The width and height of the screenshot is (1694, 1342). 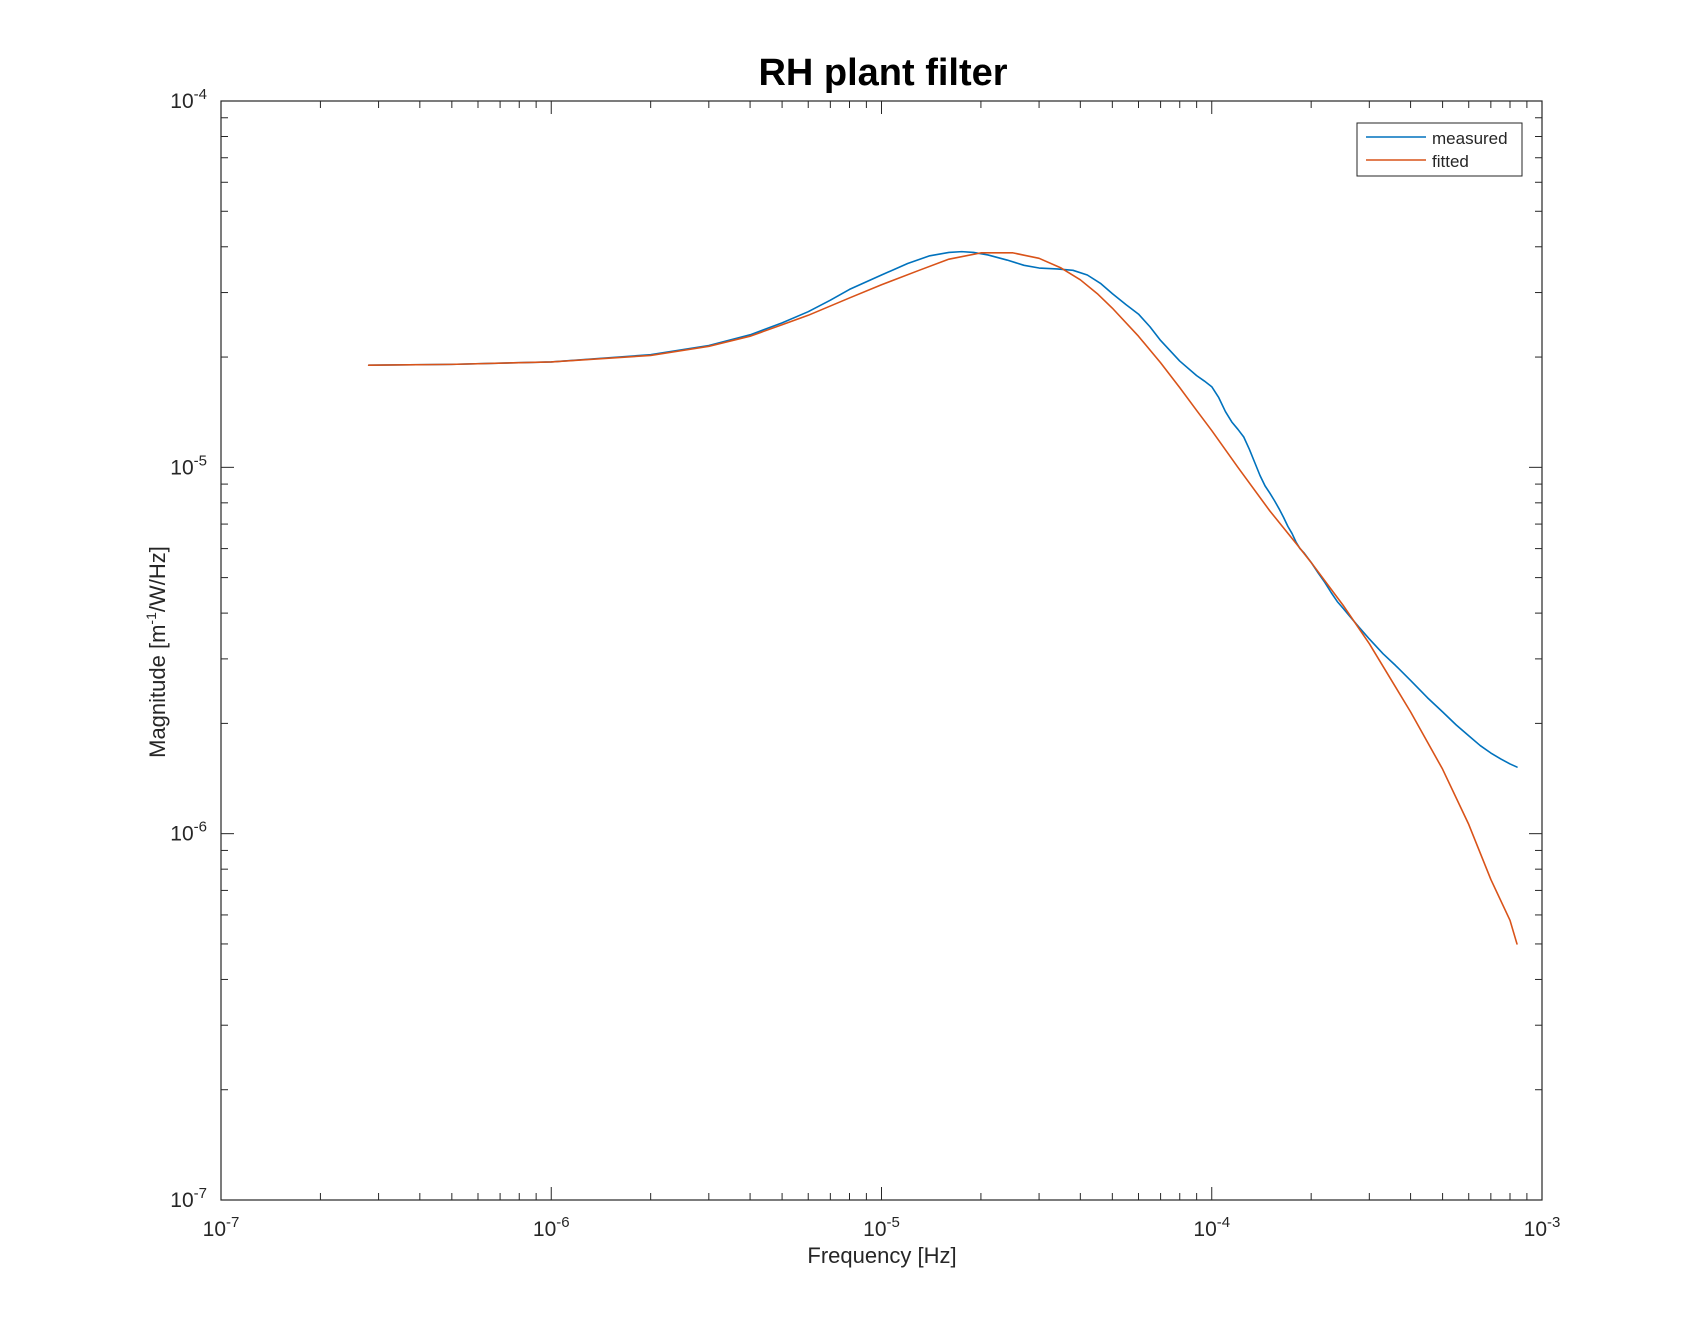 I want to click on x-tick-label: 10⁻⁶, so click(x=551, y=1227).